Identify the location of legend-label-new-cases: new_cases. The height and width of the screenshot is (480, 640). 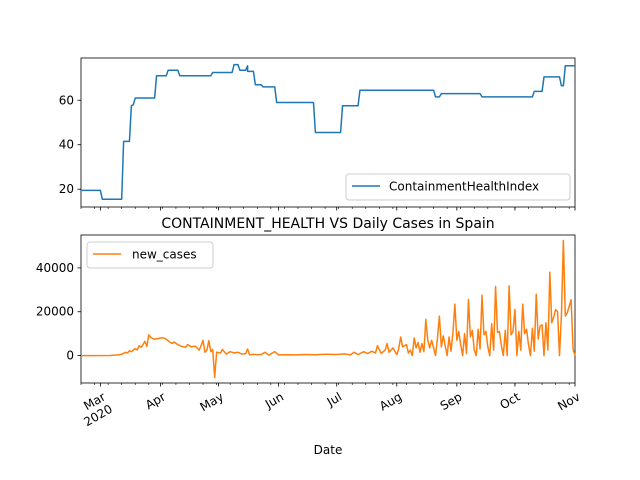
(164, 255).